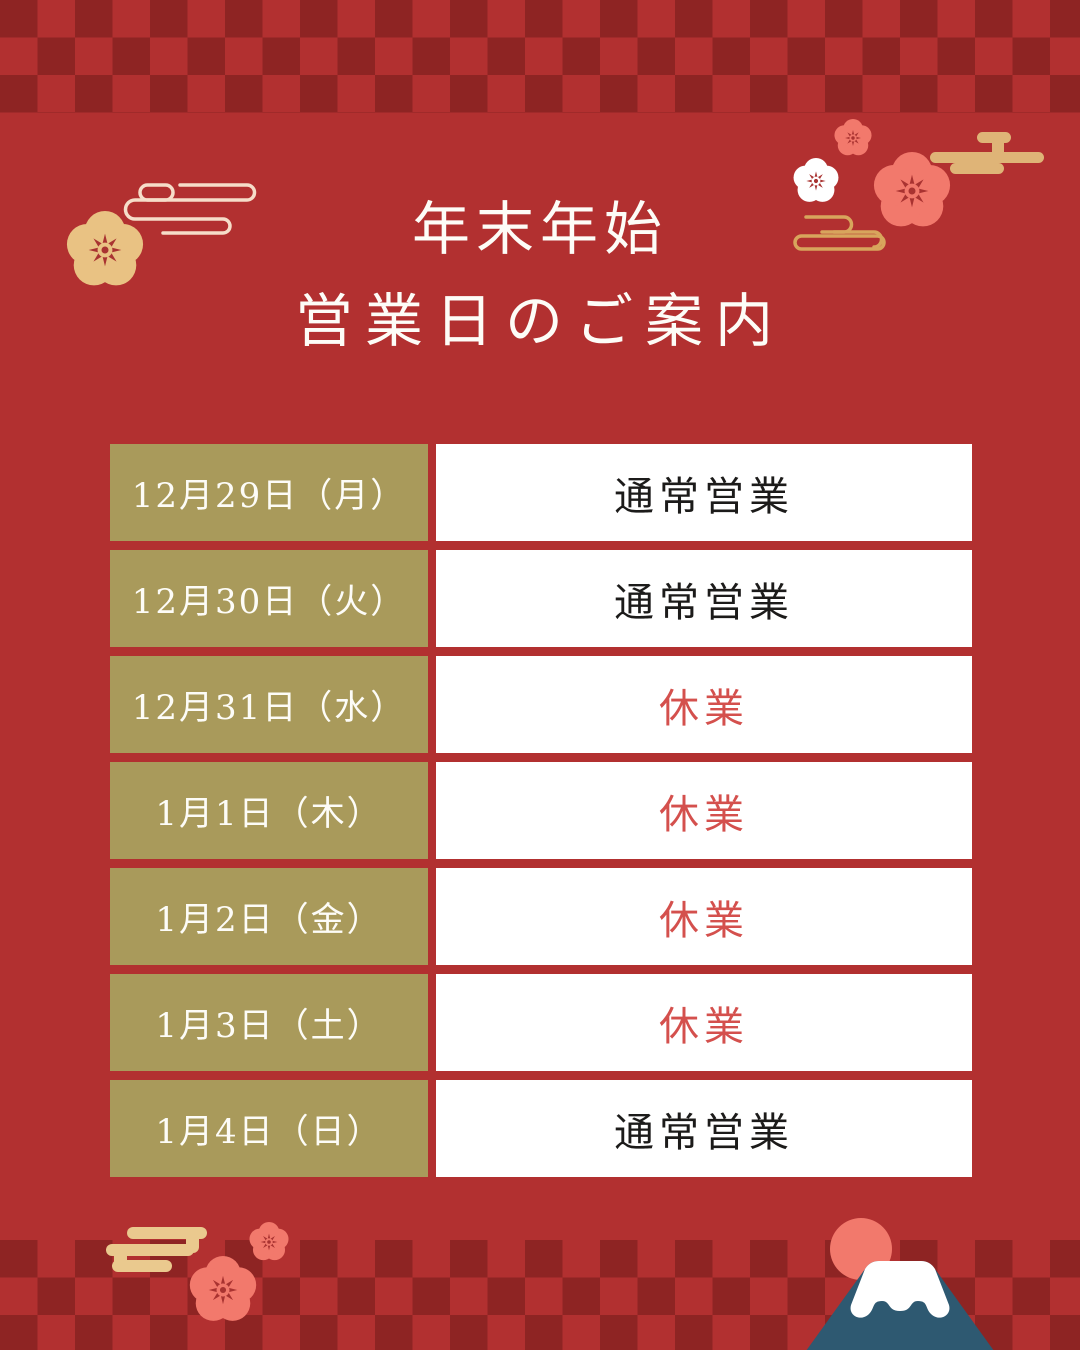 This screenshot has width=1080, height=1350. I want to click on date-cell: 12月30日（火）, so click(269, 598).